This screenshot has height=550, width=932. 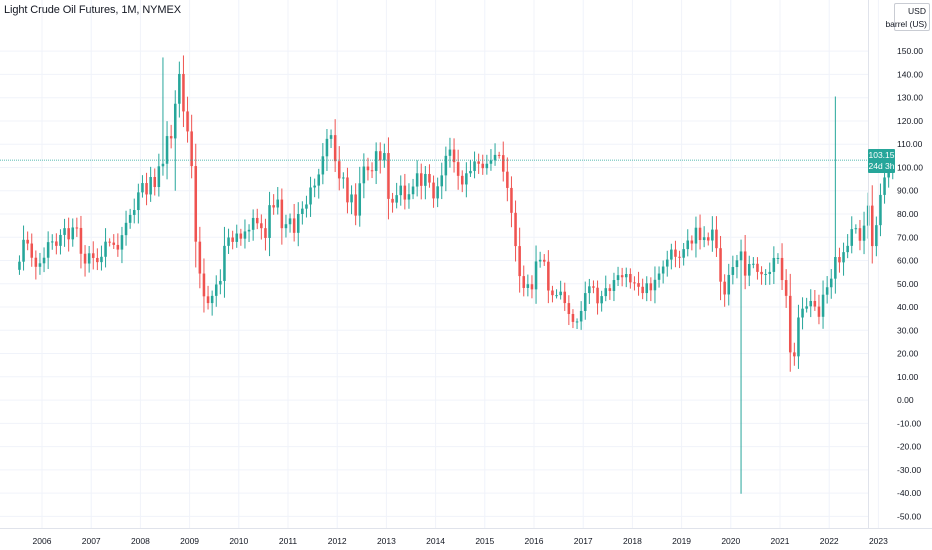 I want to click on y-tick-label: 40.00, so click(x=908, y=307).